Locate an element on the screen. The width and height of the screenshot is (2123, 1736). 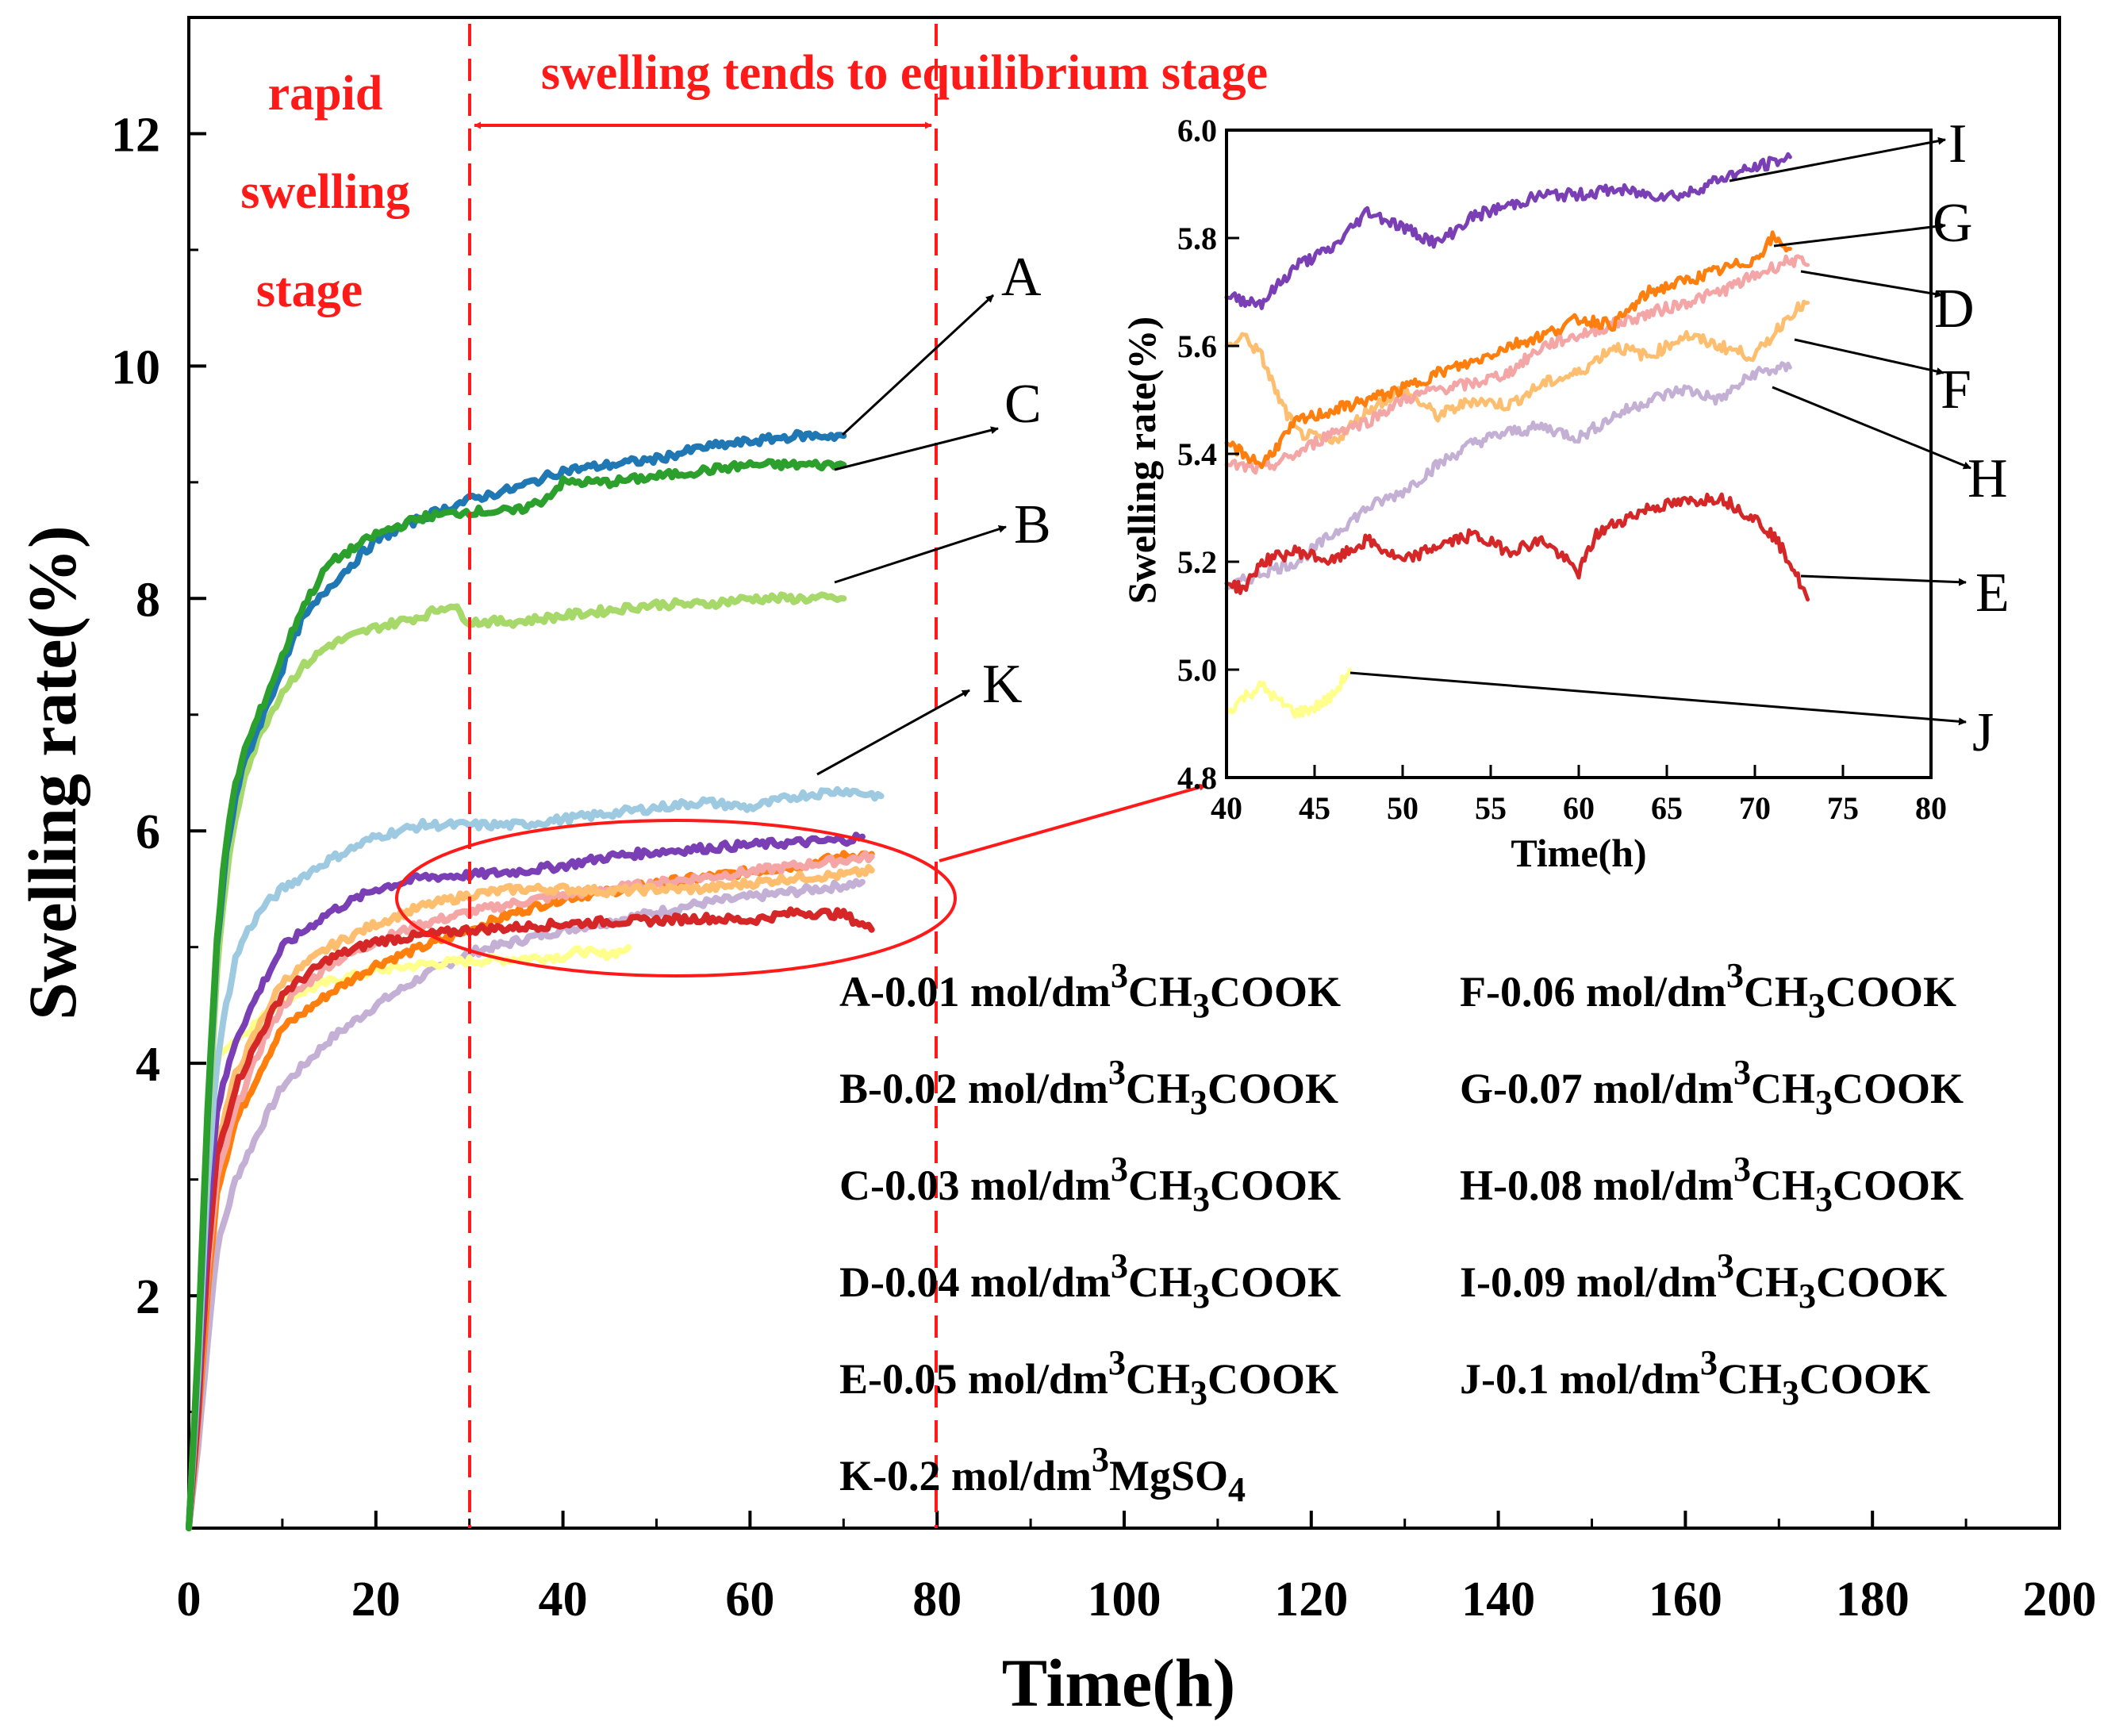
main-series-i is located at coordinates (526, 1181).